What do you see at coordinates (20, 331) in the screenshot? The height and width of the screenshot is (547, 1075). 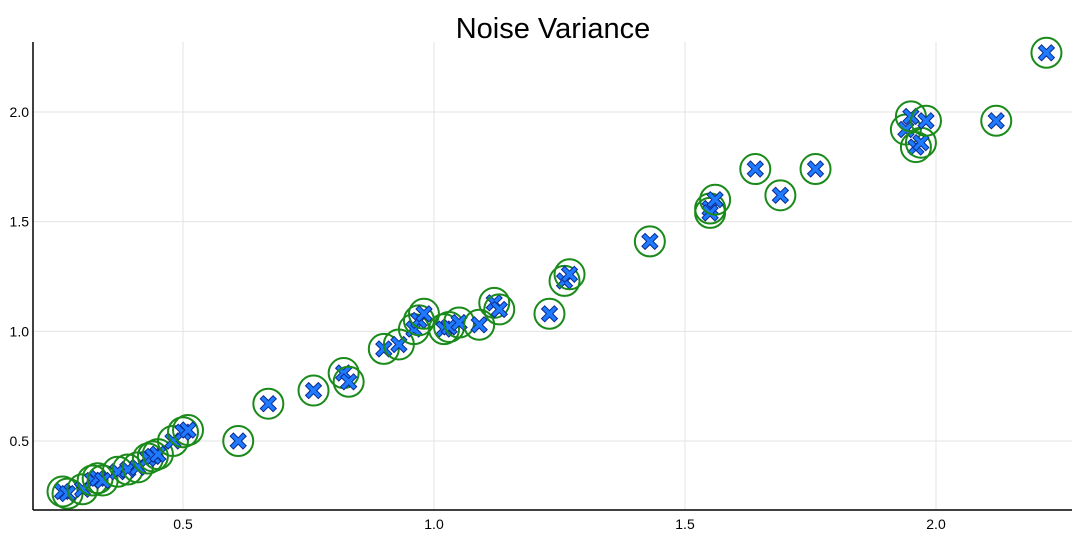 I see `y-tick-label: 1.0` at bounding box center [20, 331].